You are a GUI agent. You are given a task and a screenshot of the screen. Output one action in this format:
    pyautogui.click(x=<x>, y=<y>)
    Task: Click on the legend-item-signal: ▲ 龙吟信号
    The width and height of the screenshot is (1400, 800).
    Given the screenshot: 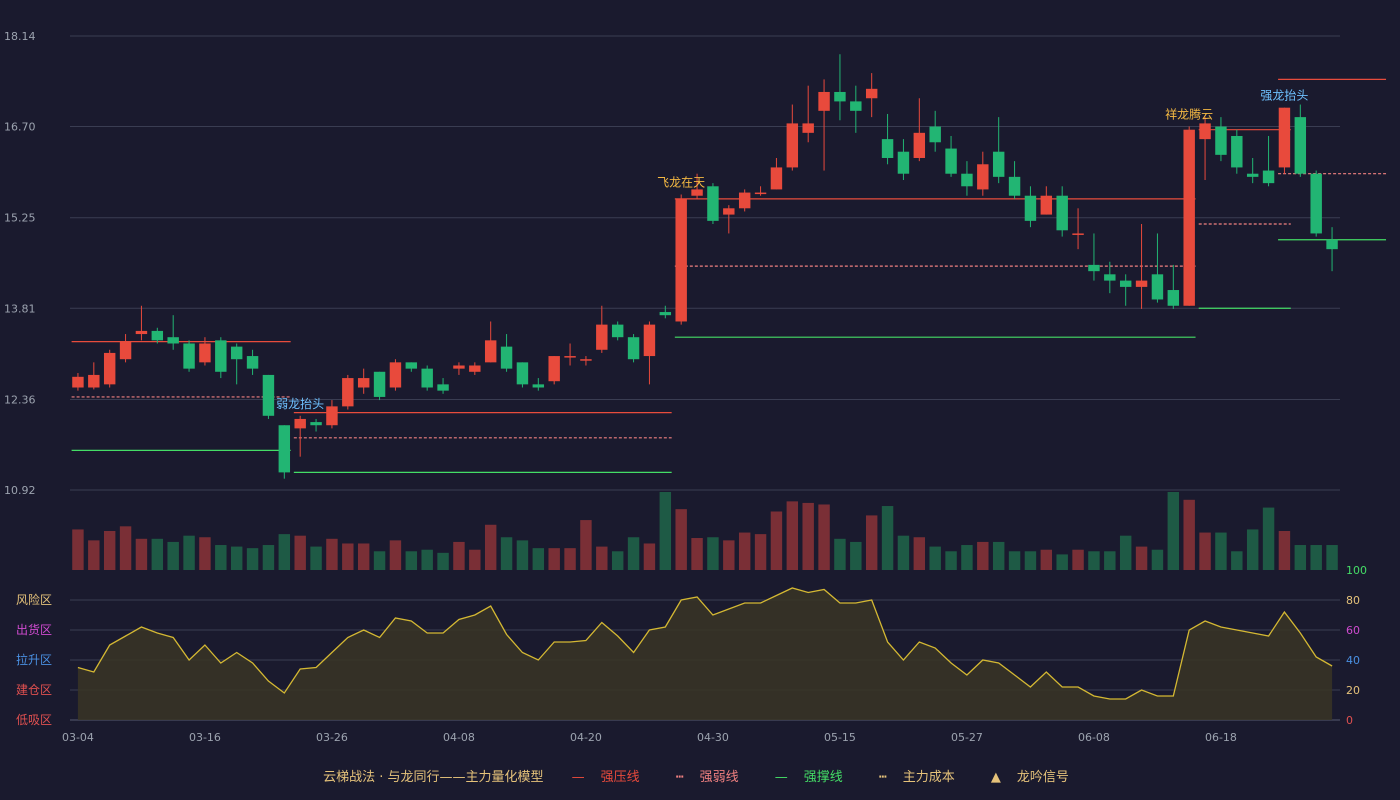 What is the action you would take?
    pyautogui.click(x=1030, y=777)
    